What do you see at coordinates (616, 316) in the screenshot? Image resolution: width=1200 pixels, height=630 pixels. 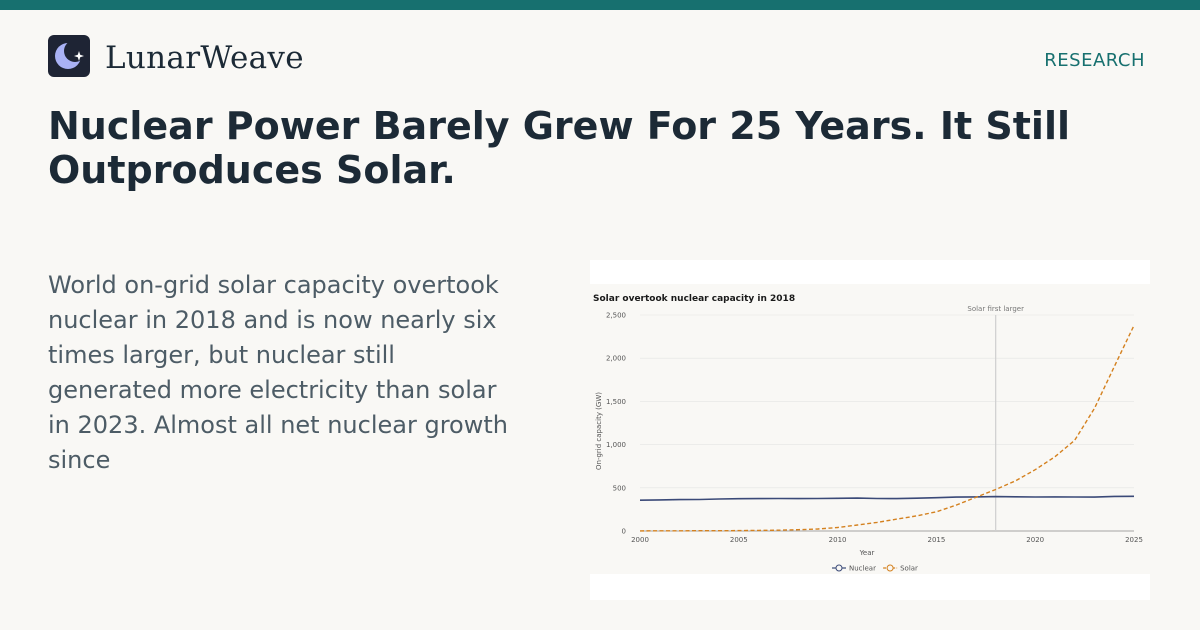 I see `y-tick-label: 2,500` at bounding box center [616, 316].